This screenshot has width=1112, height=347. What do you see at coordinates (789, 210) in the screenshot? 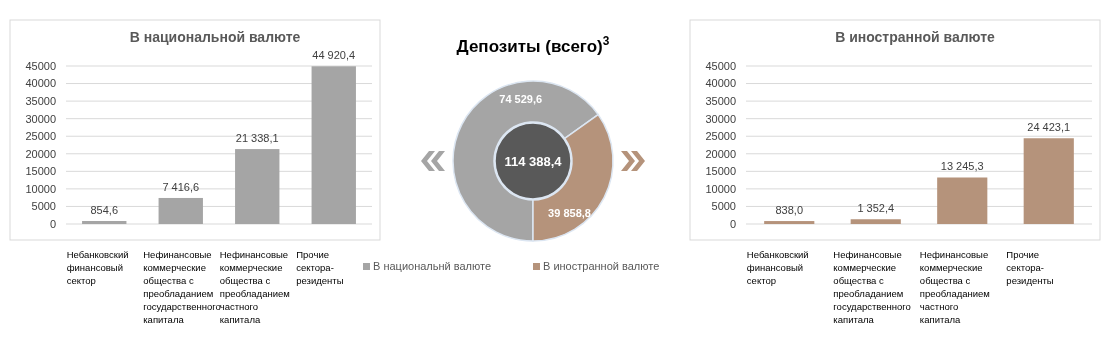
I see `data-label: 838,0` at bounding box center [789, 210].